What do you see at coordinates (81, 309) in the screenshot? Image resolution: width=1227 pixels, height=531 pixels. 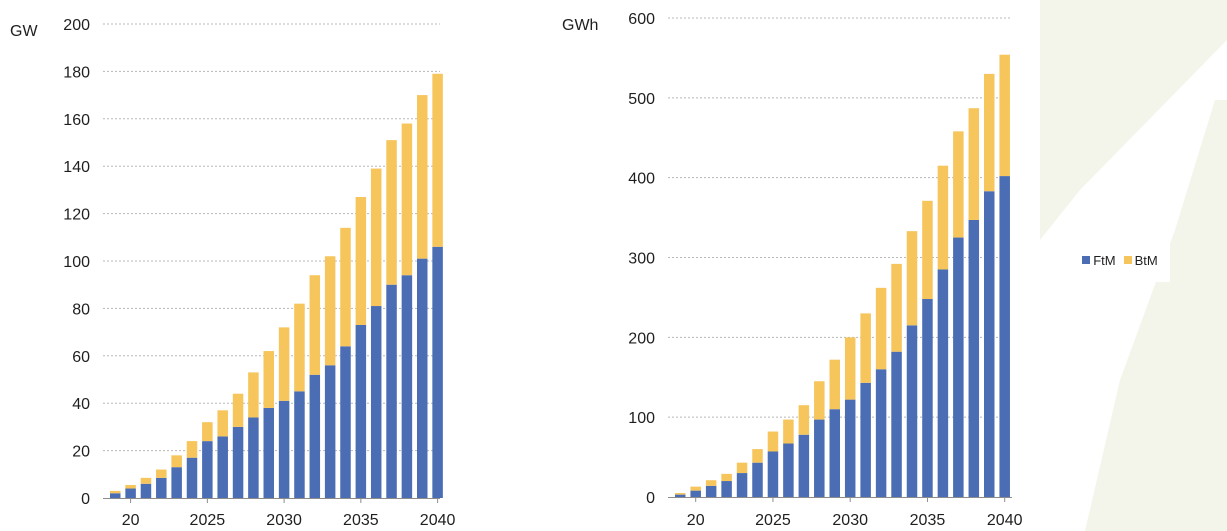 I see `y-tick-label: 80` at bounding box center [81, 309].